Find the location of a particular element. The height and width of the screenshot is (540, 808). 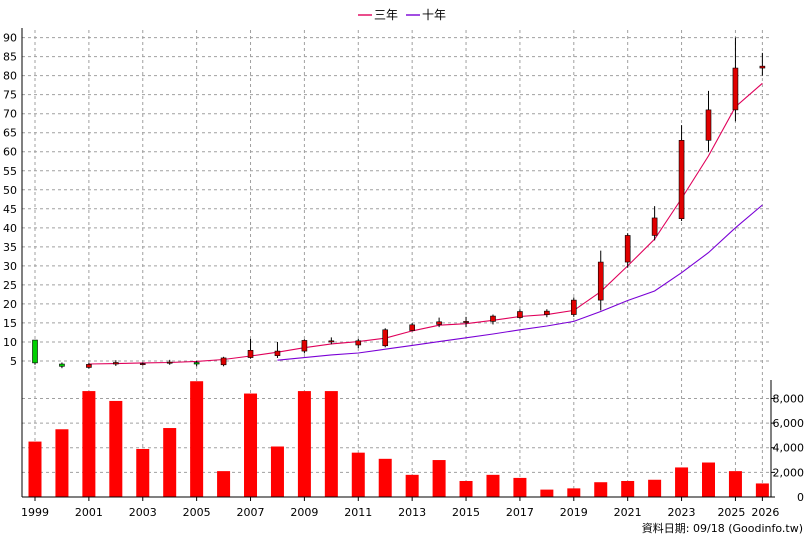

price-tick-label: 55 is located at coordinates (10, 171).